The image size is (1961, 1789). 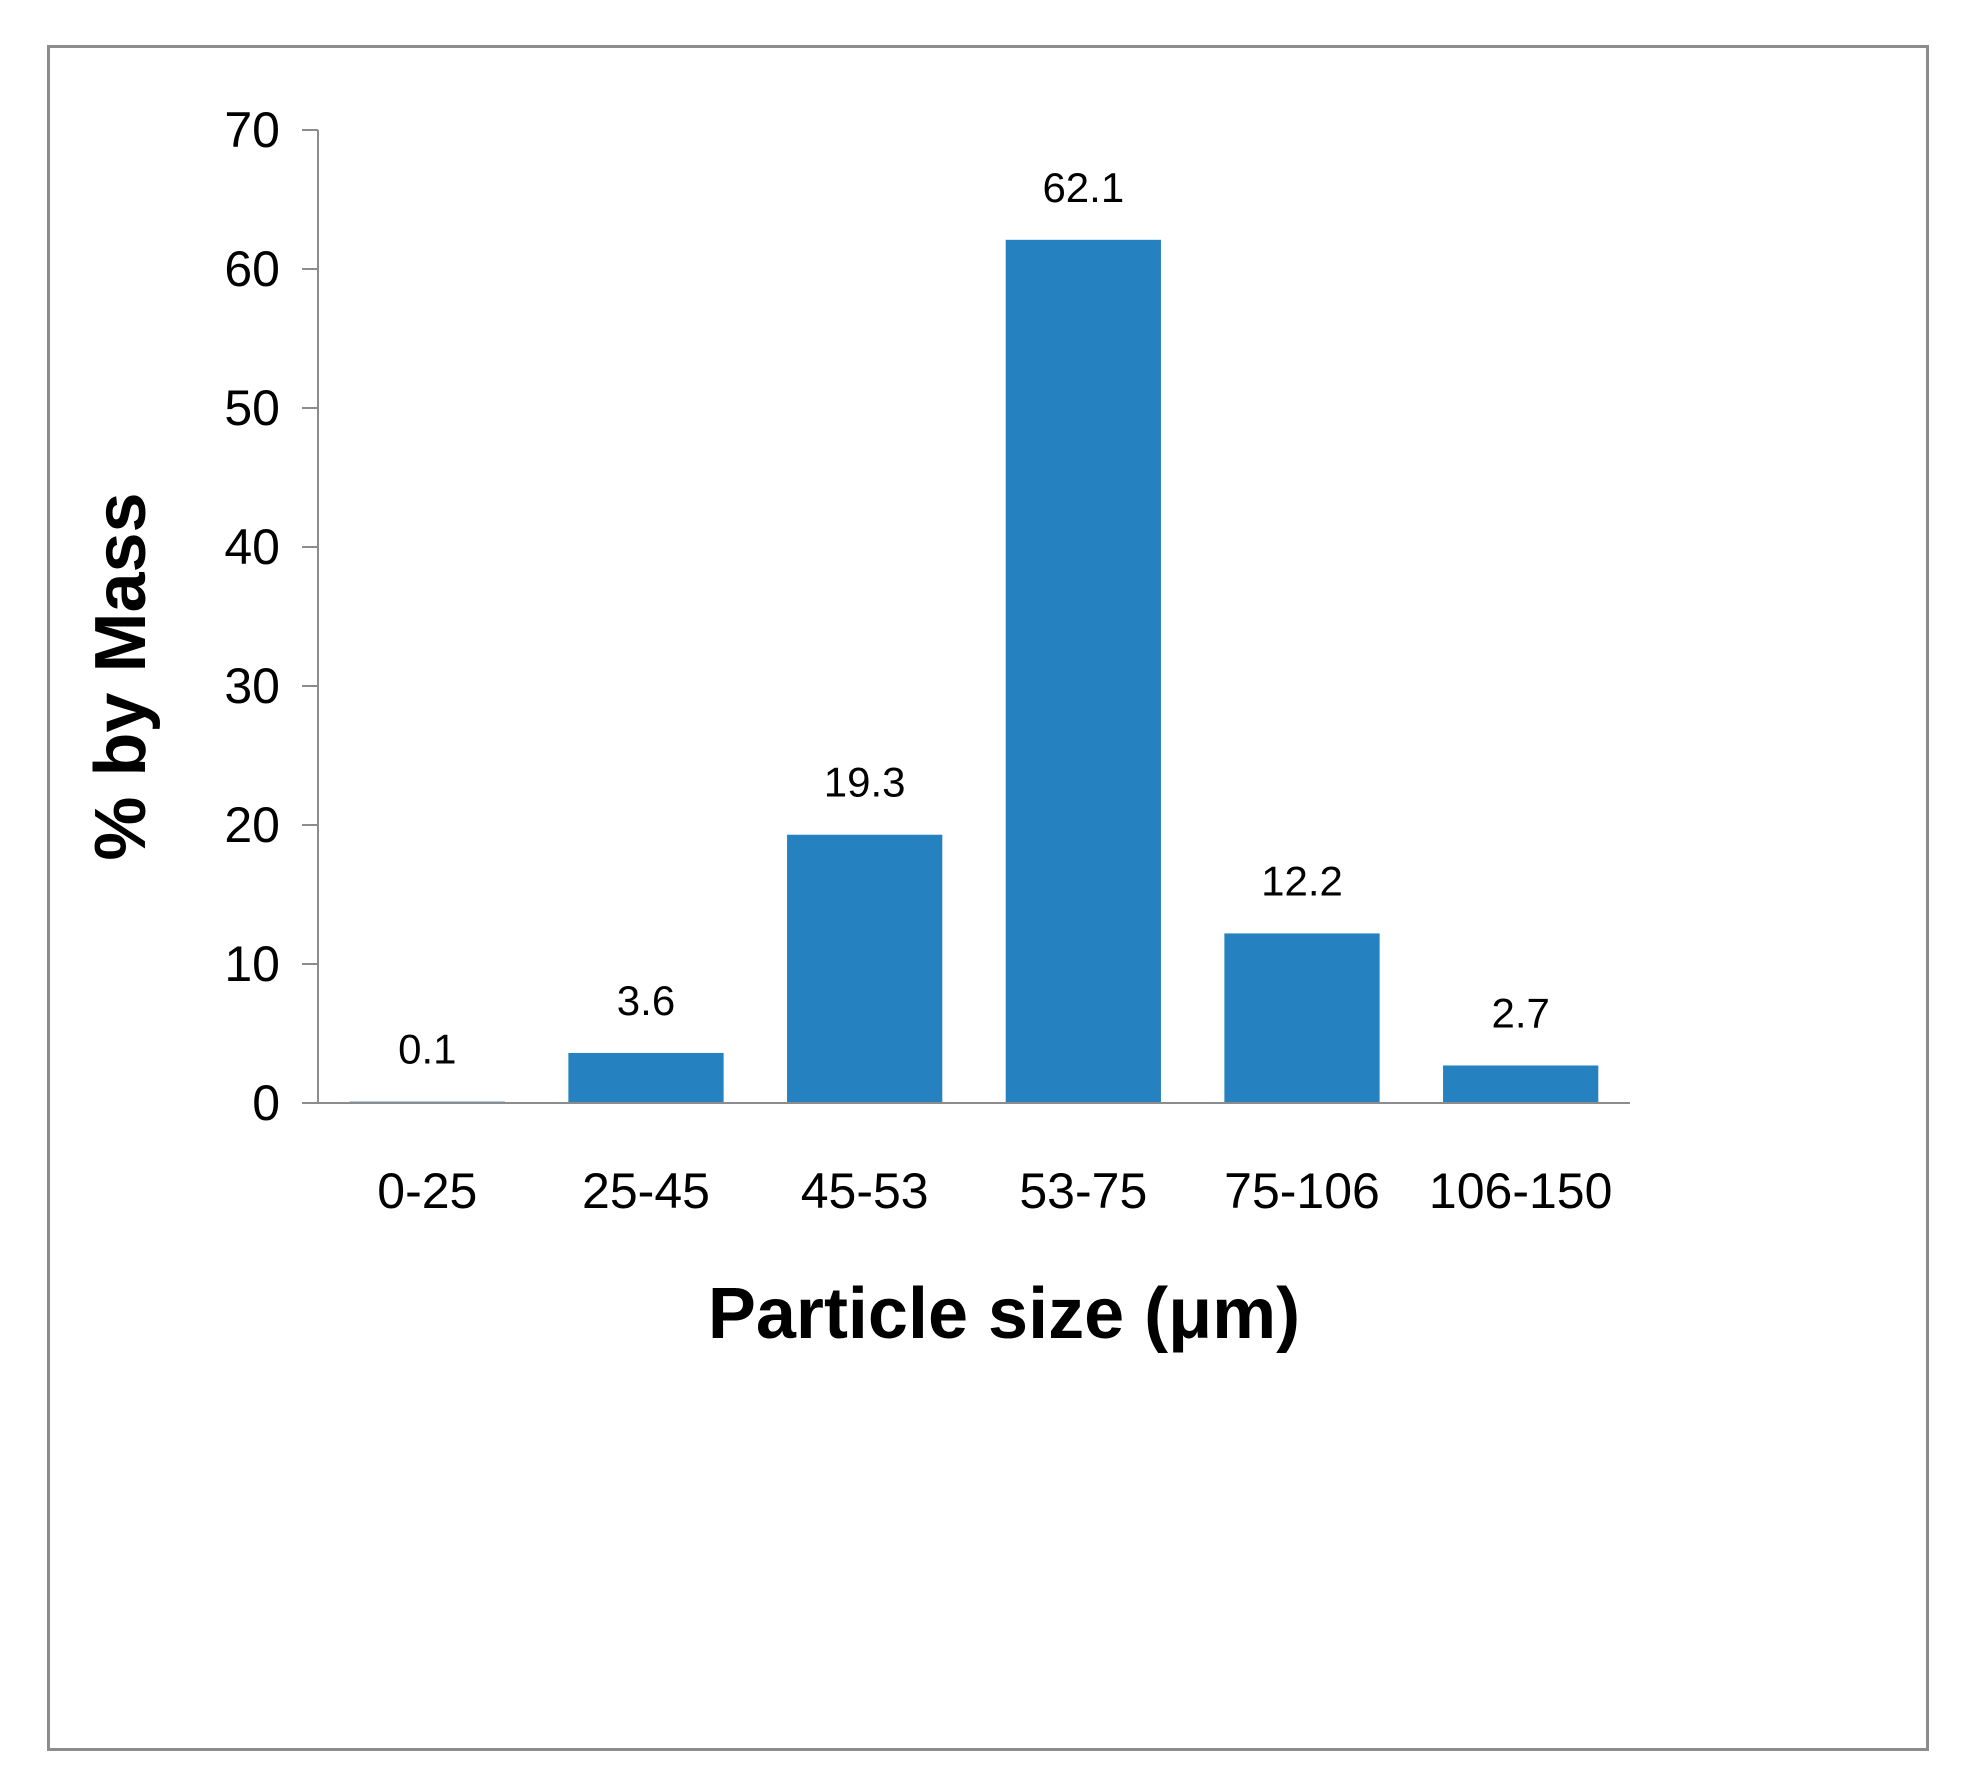 I want to click on x-axis-tick-labels: 0-25 25-45 45-53 53-75 75-106 106-150, so click(x=994, y=1191).